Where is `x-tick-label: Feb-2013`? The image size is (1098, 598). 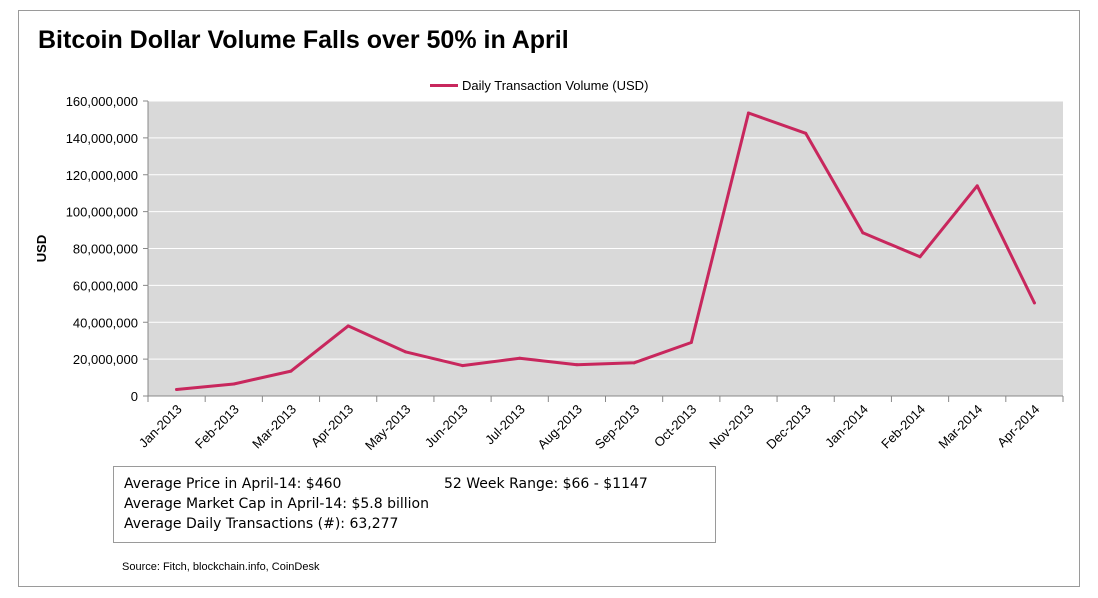
x-tick-label: Feb-2013 is located at coordinates (217, 427).